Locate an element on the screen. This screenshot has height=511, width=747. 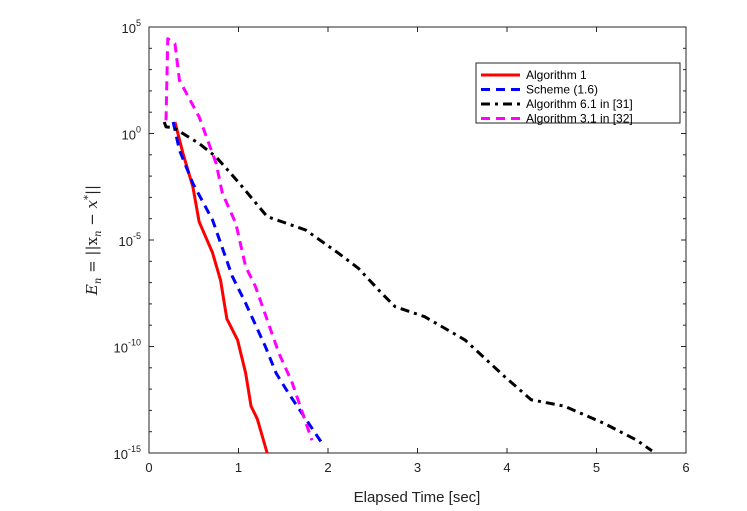
legend-label: Algorithm 3.1 in [32] is located at coordinates (579, 119).